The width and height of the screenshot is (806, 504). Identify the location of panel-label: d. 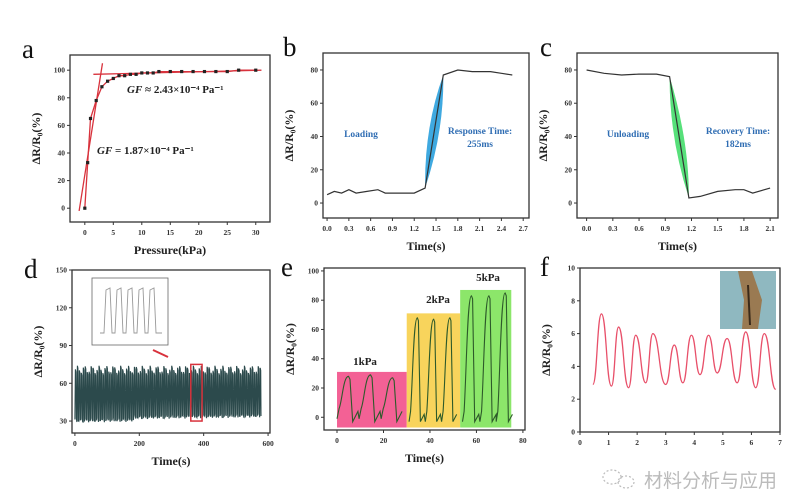
(31, 269).